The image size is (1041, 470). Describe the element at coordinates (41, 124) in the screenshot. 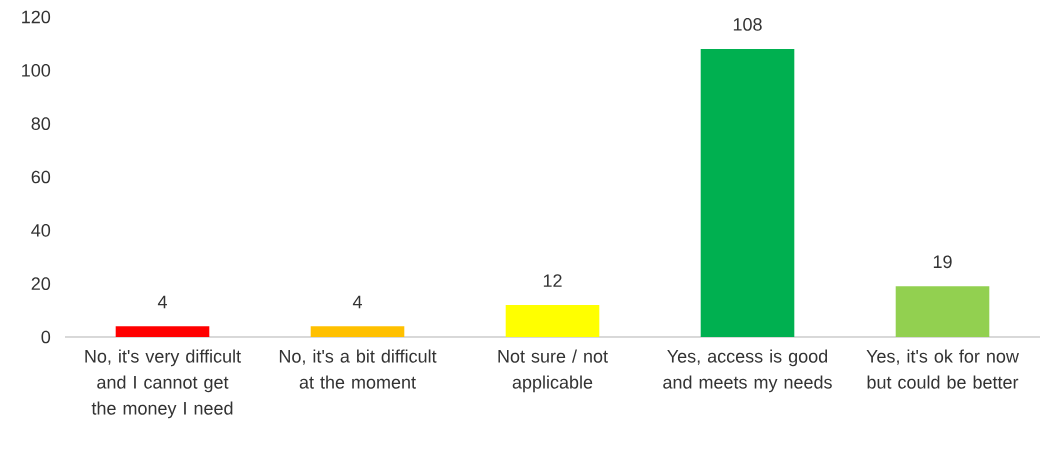

I see `y-tick-label: 80` at that location.